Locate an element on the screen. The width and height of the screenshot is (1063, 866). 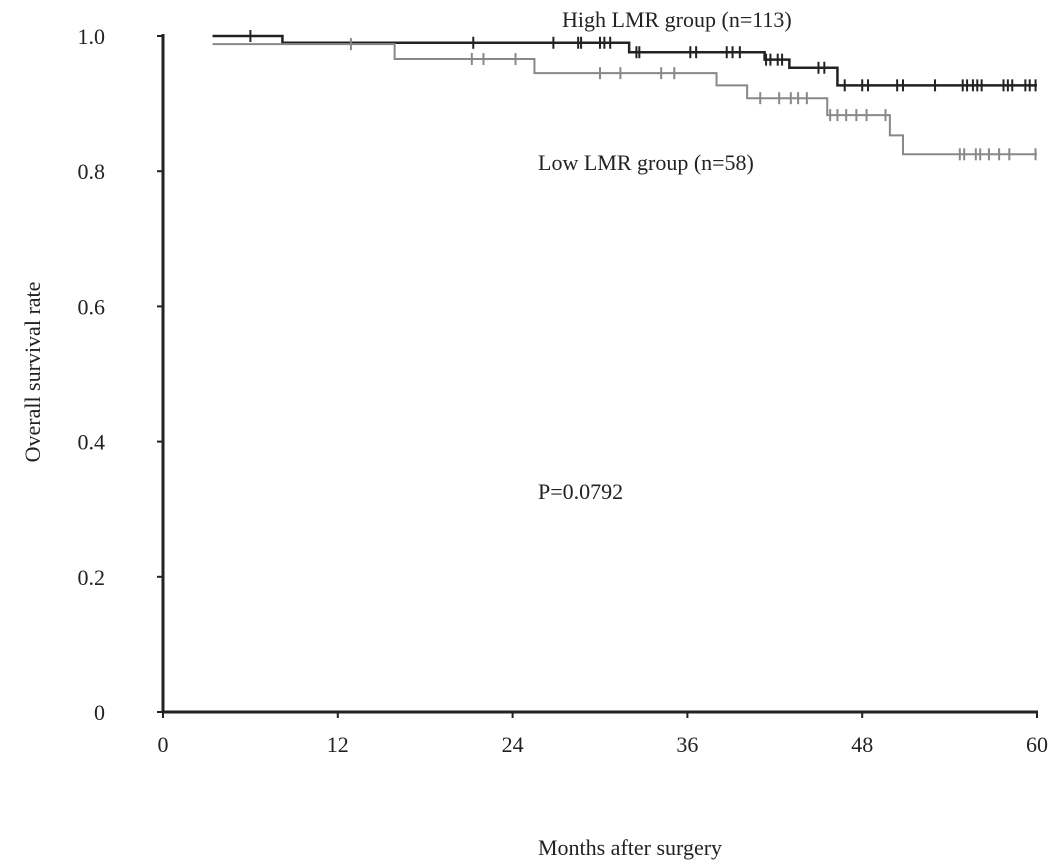
legend-high-group: High LMR group (n=113) is located at coordinates (677, 19).